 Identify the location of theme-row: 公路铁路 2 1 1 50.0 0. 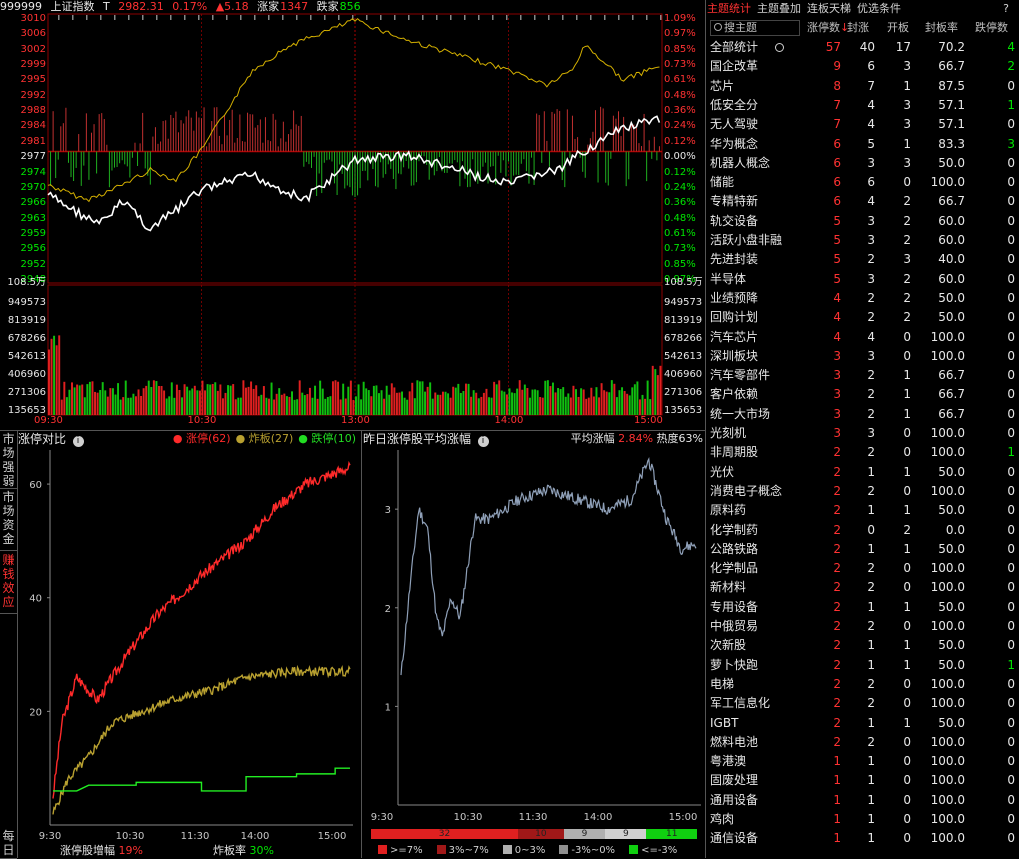
(863, 549).